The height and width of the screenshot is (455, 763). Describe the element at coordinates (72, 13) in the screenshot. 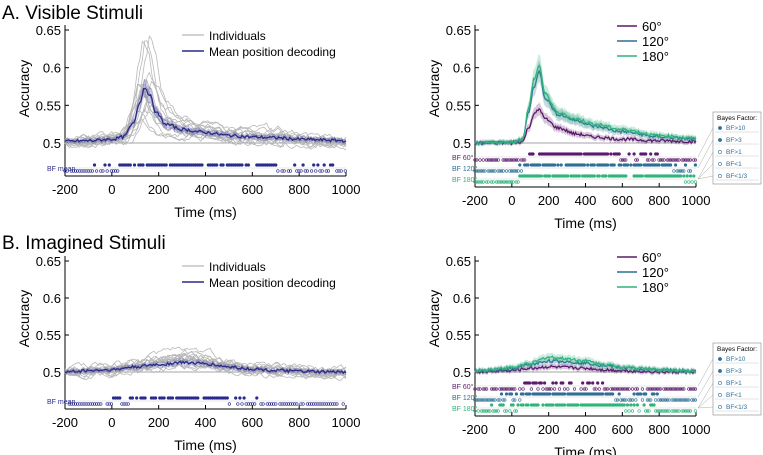

I see `section-title-visible: A. Visible Stimuli` at that location.